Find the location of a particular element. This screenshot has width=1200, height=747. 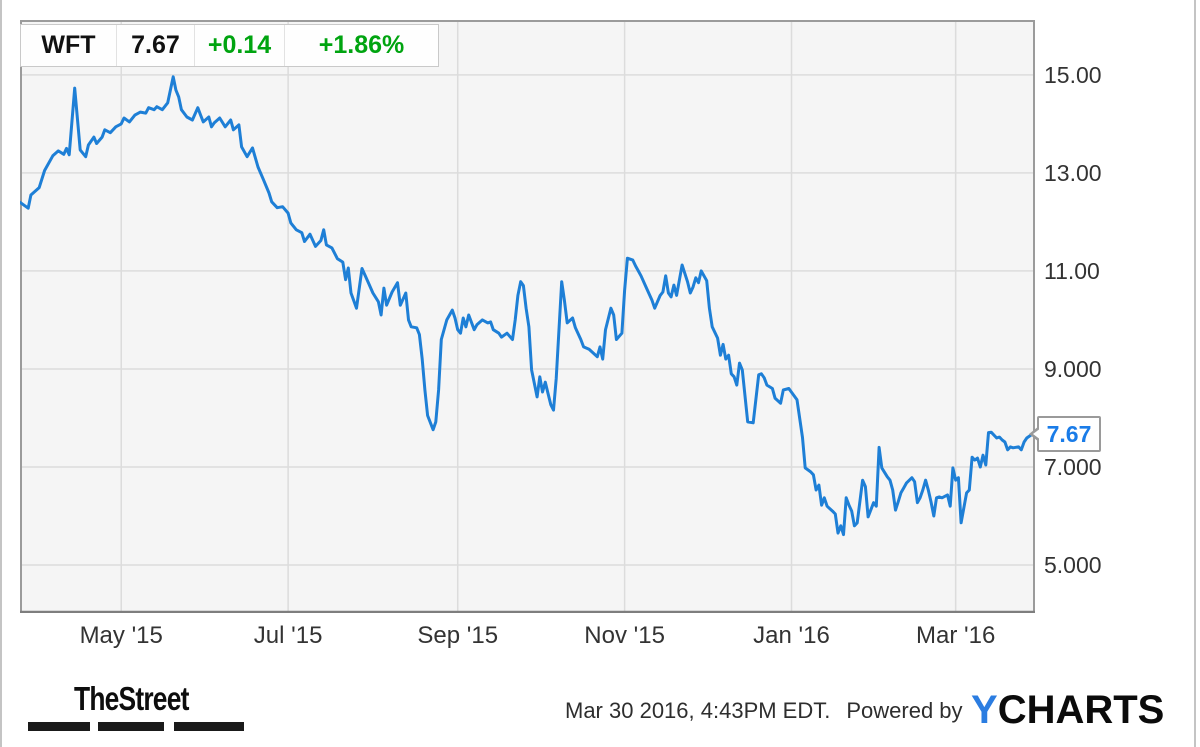

y-axis-tick-label: 11.00 is located at coordinates (1072, 270).